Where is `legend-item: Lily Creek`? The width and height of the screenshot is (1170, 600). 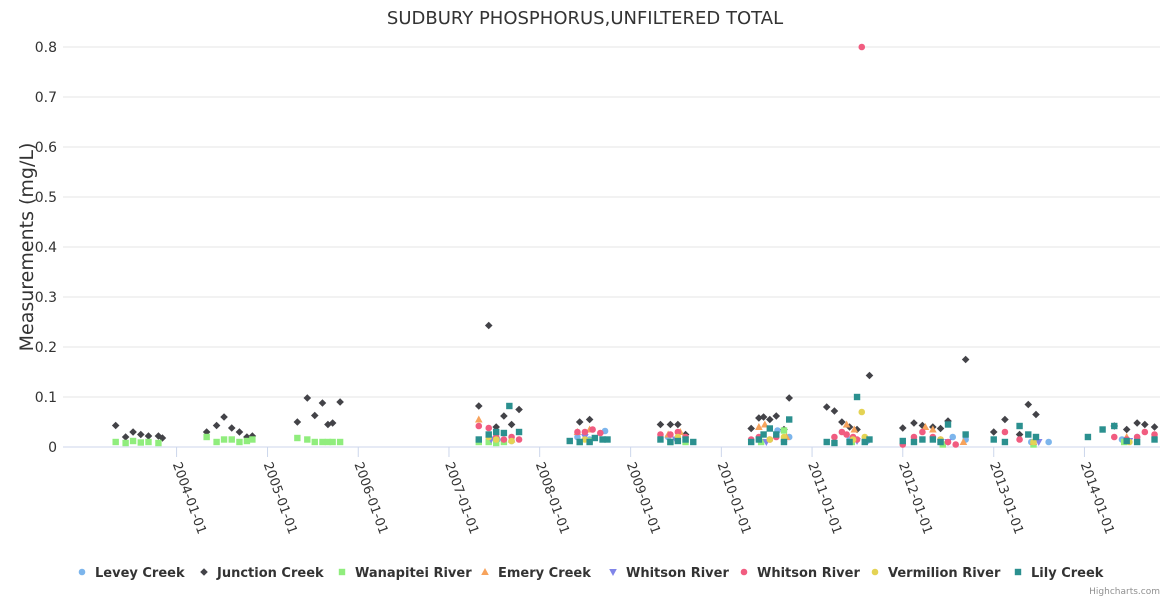
legend-item: Lily Creek is located at coordinates (1059, 573).